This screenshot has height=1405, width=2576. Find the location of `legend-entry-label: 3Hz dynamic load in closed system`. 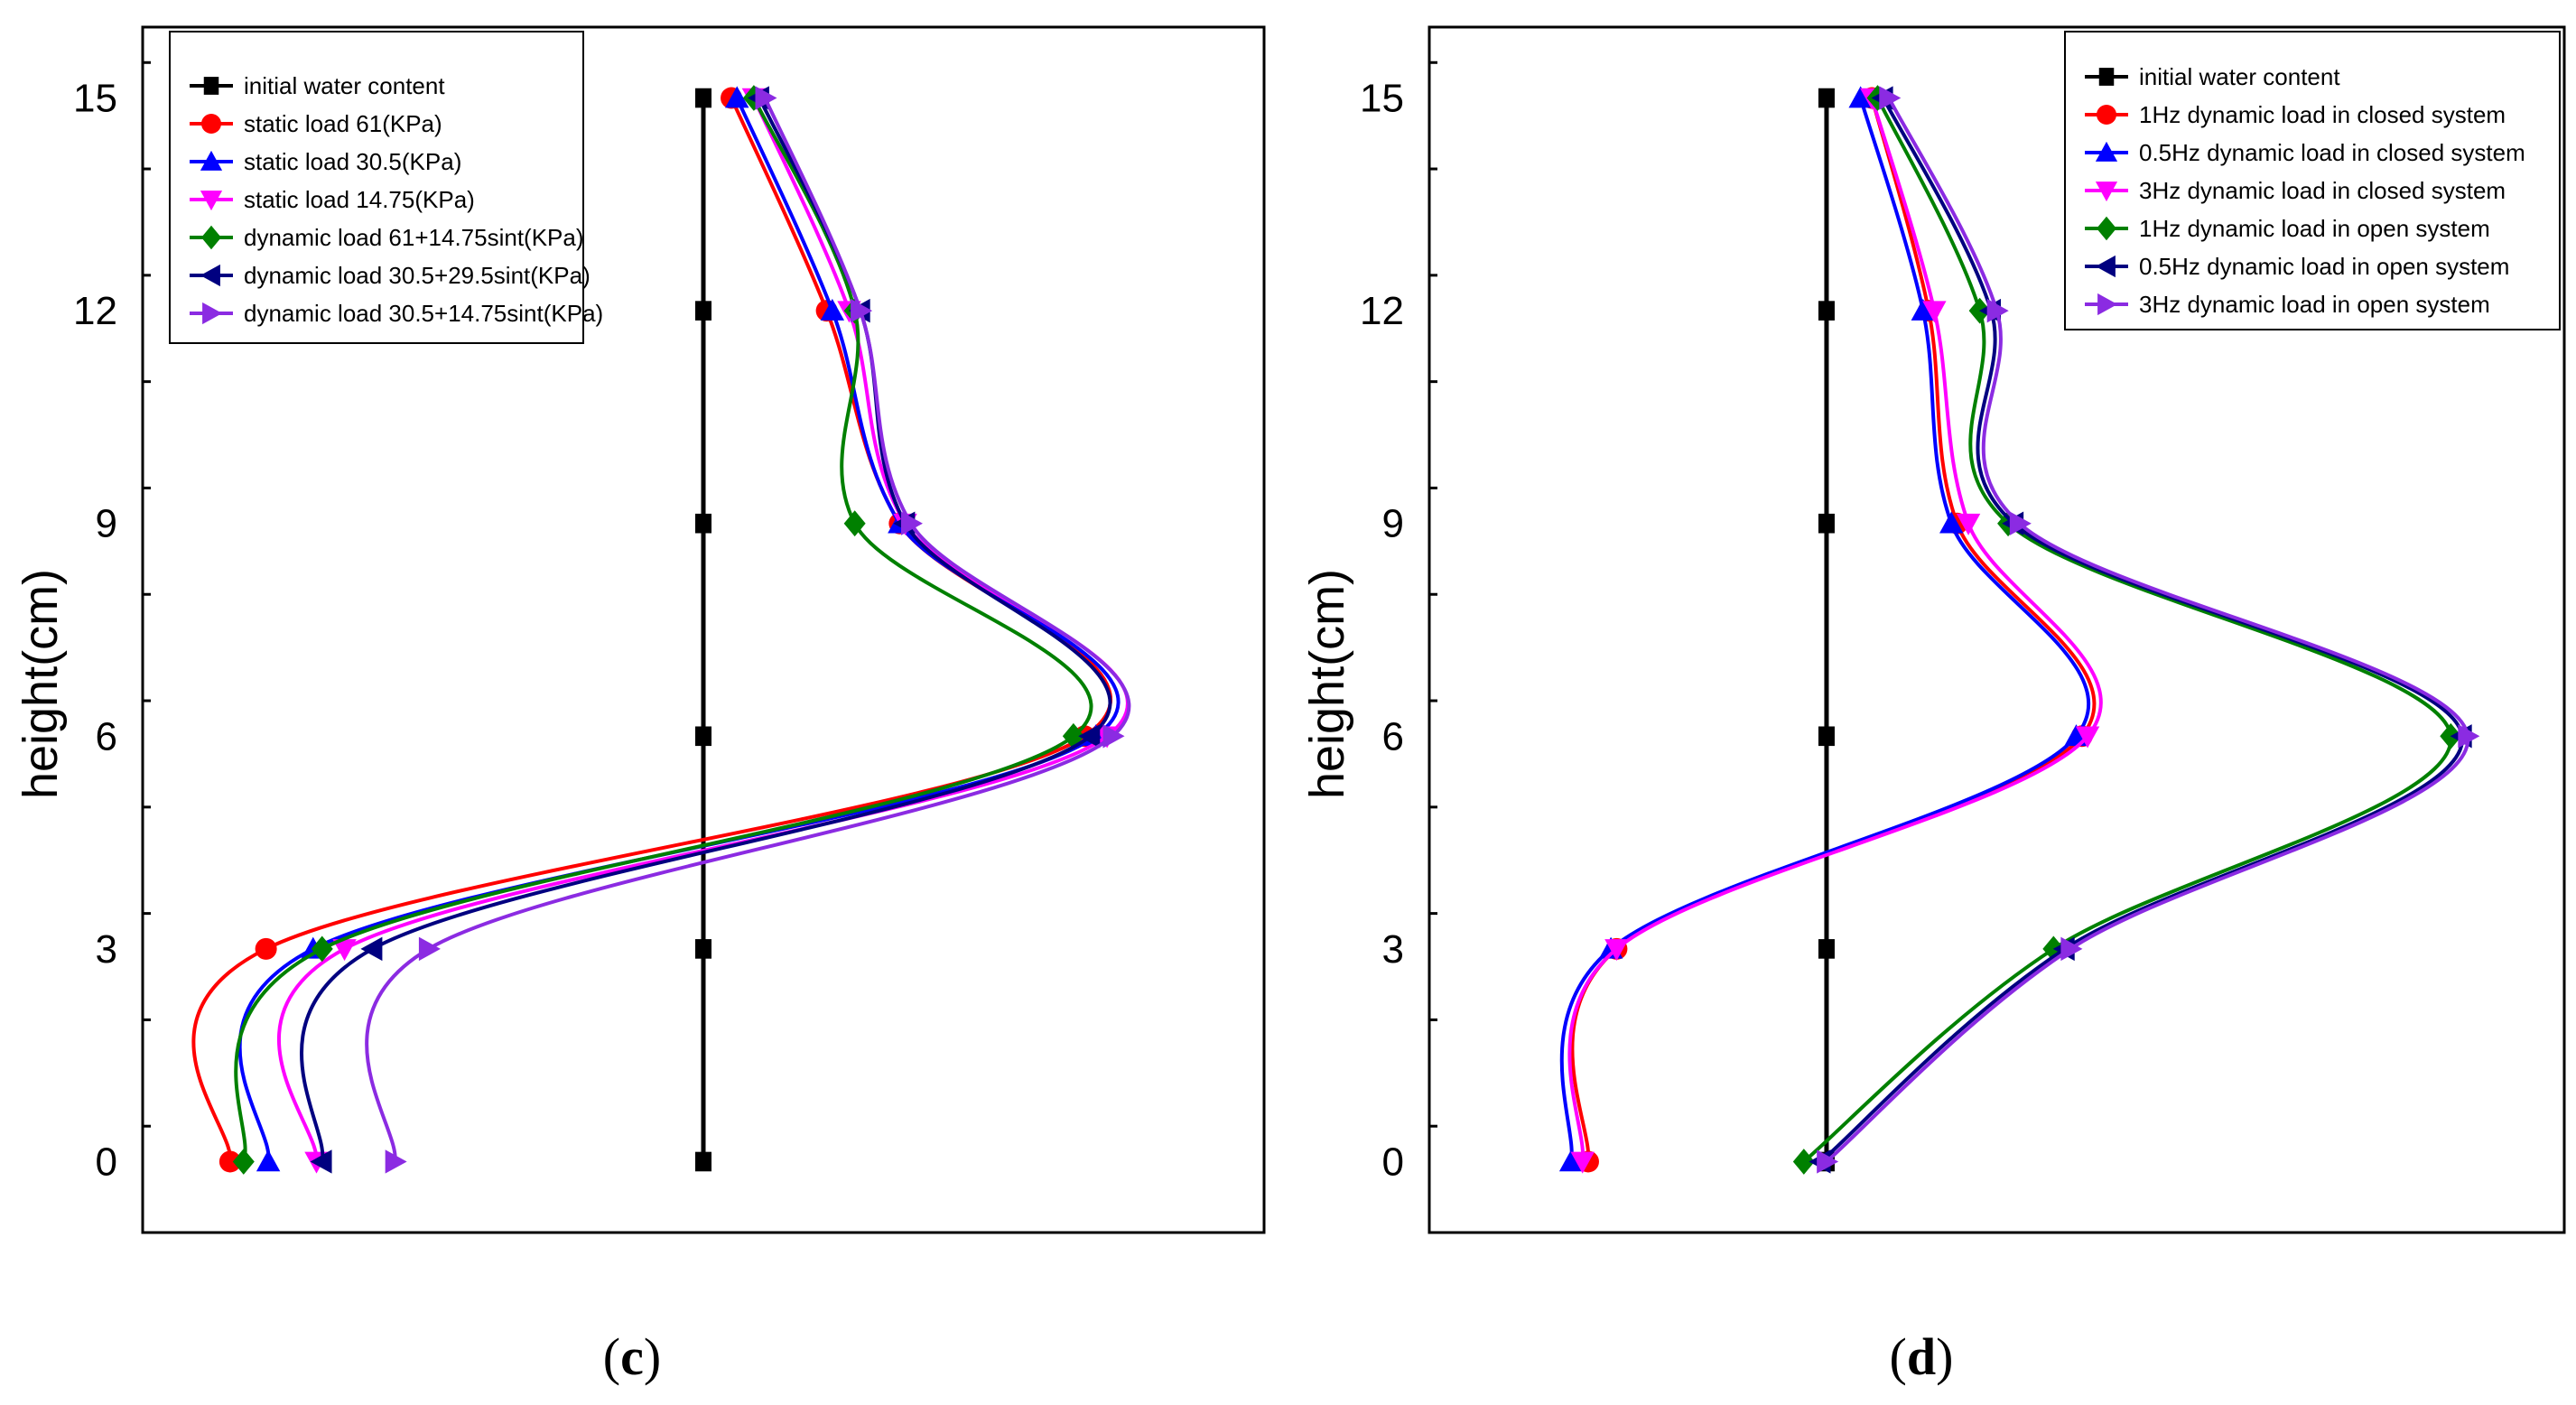

legend-entry-label: 3Hz dynamic load in closed system is located at coordinates (2322, 190).